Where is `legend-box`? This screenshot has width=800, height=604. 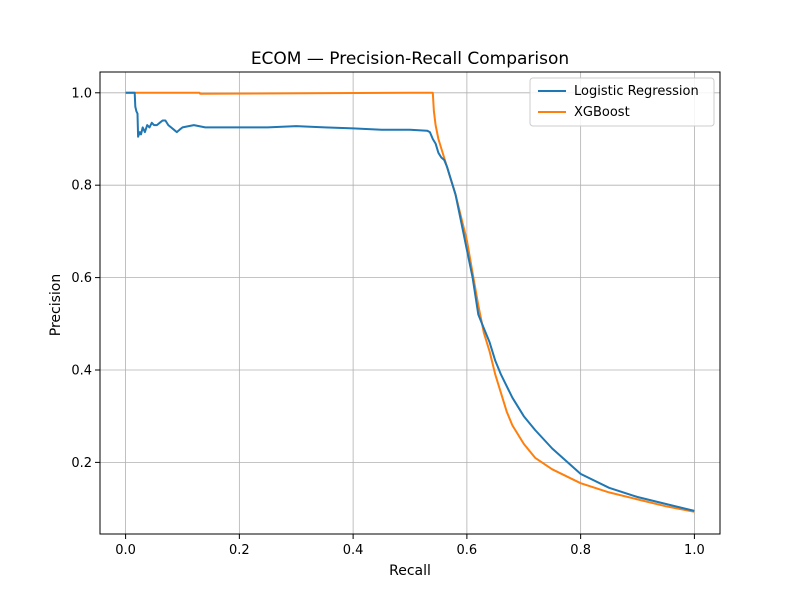
legend-box is located at coordinates (622, 102).